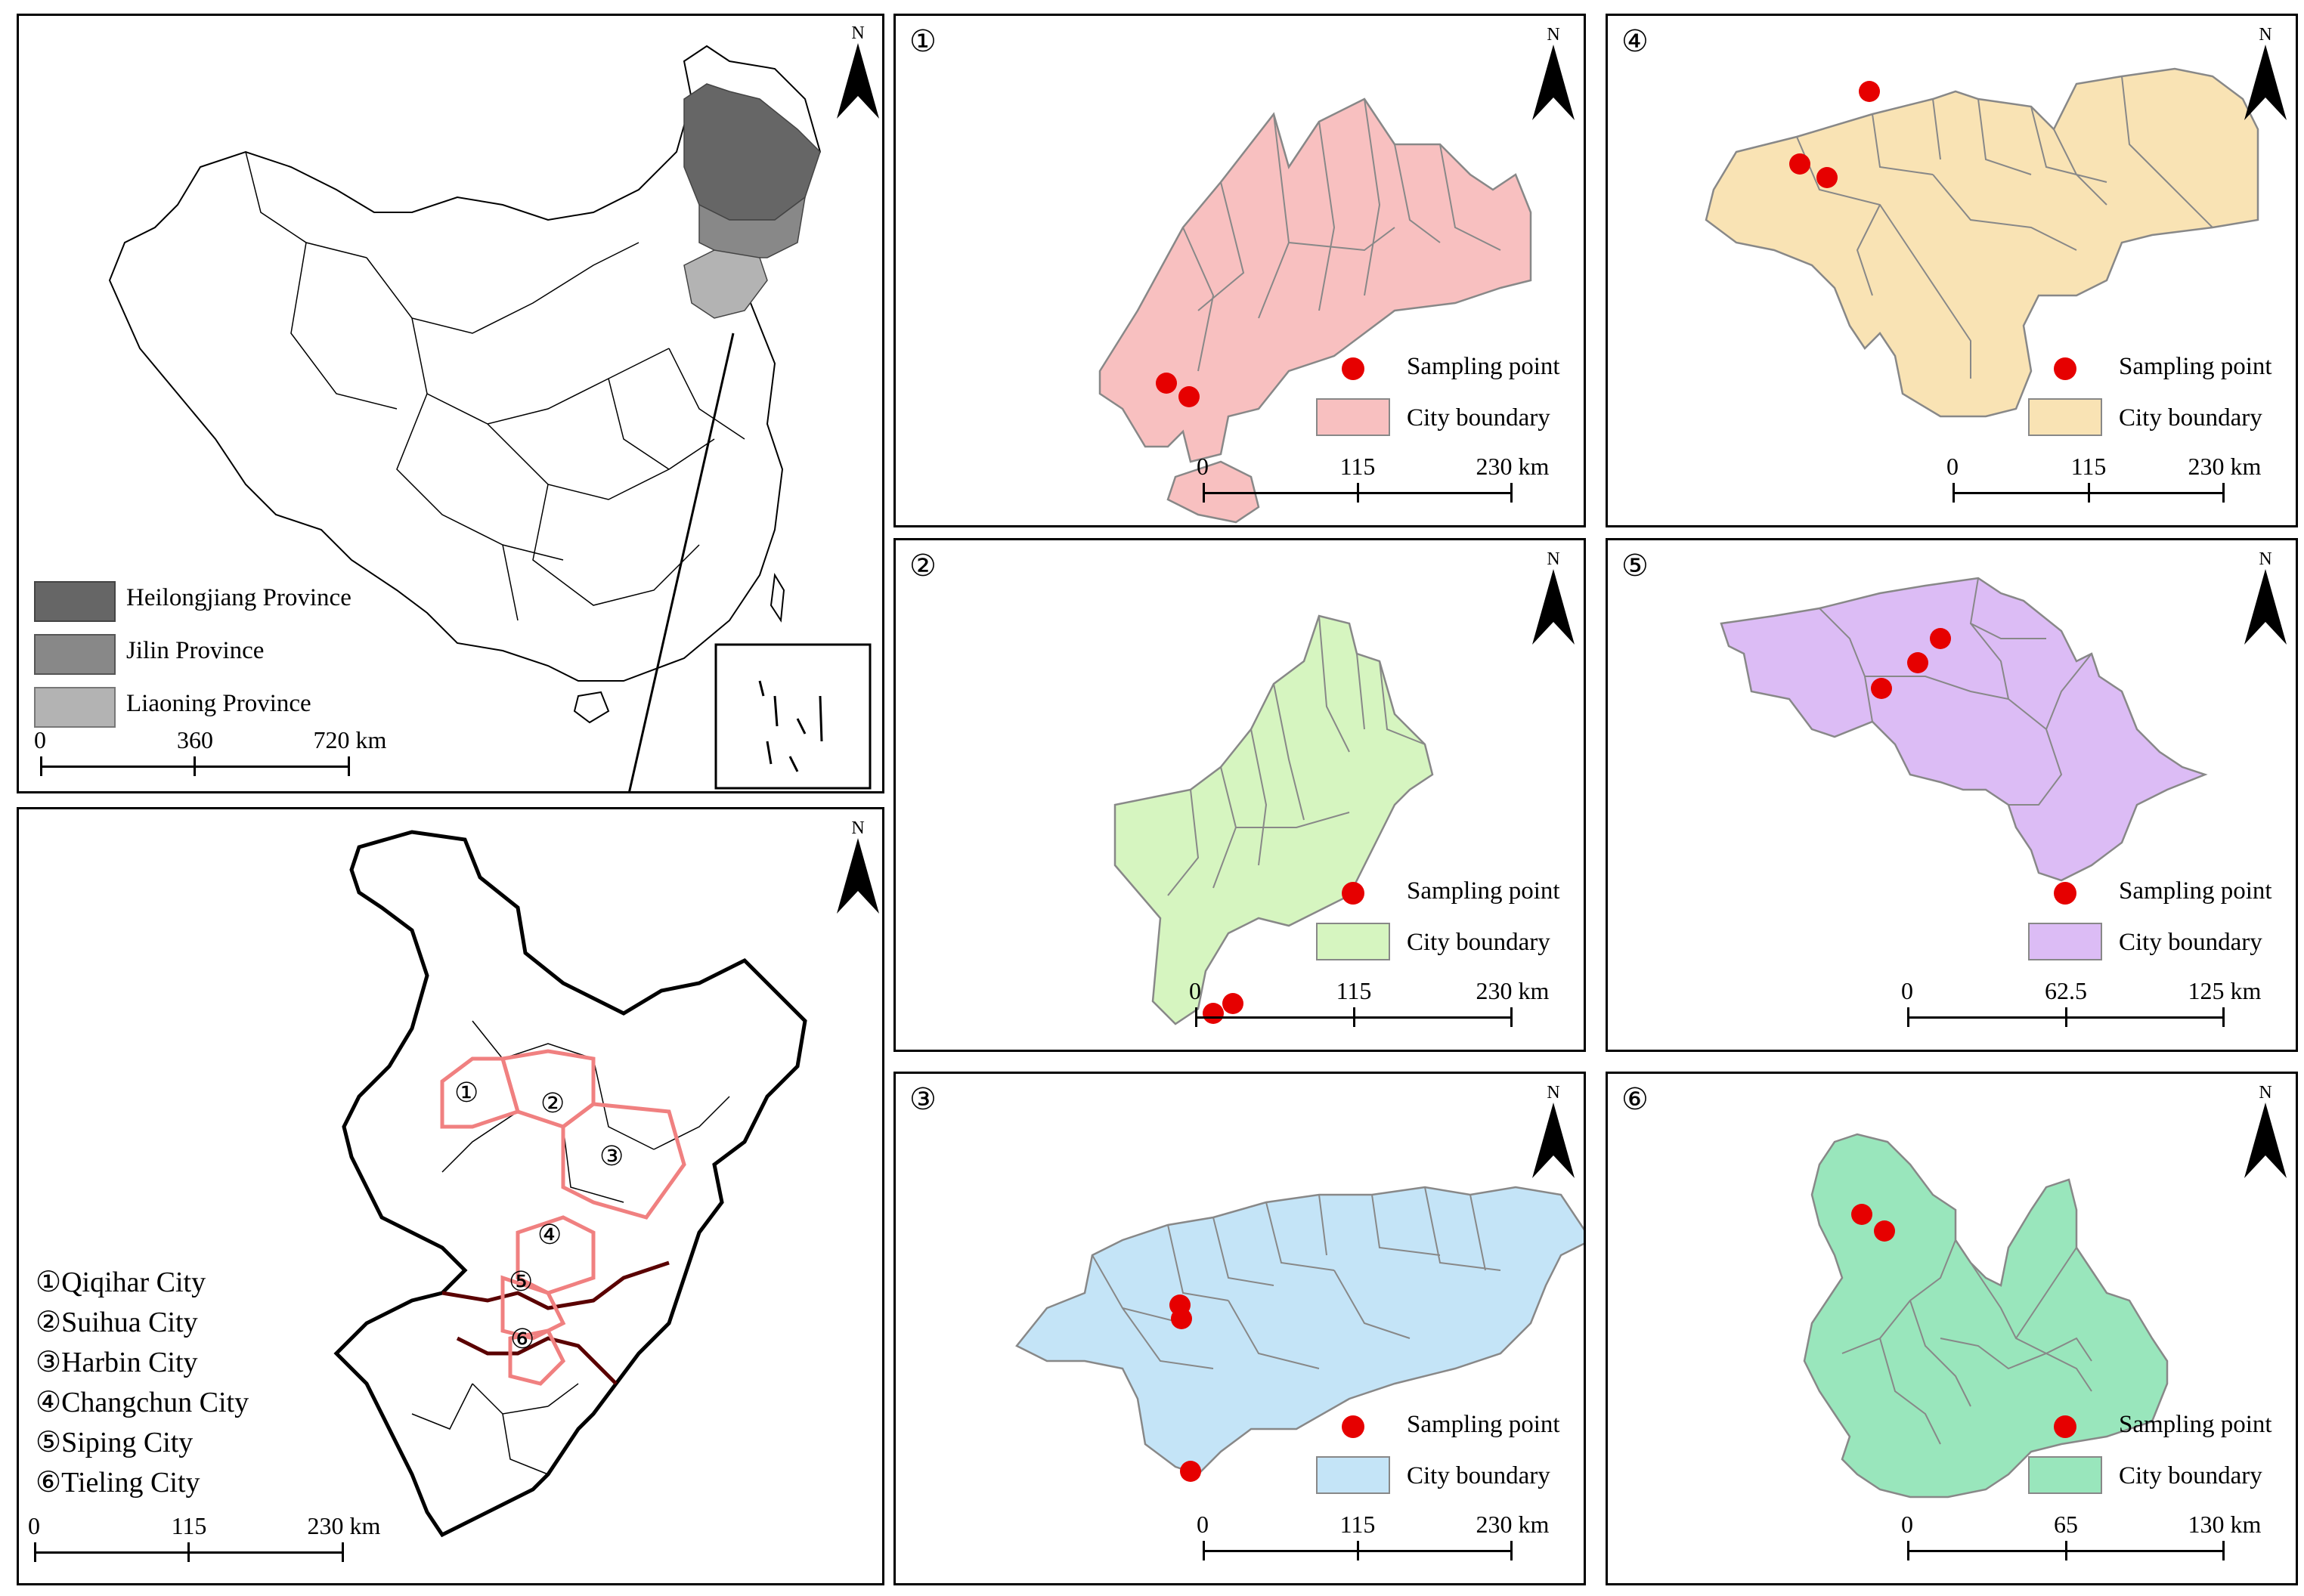  Describe the element at coordinates (2081, 1008) in the screenshot. I see `scale-bar: 0 62.5 125 km` at that location.